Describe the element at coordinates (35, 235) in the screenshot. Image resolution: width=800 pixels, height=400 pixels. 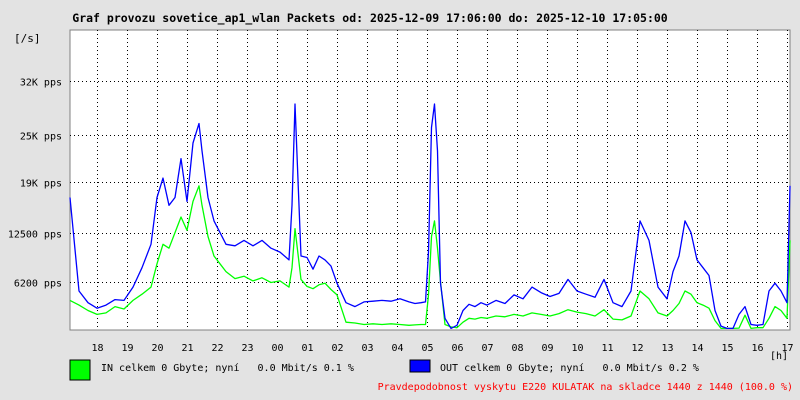
I see `y-tick-label: 12500 pps` at that location.